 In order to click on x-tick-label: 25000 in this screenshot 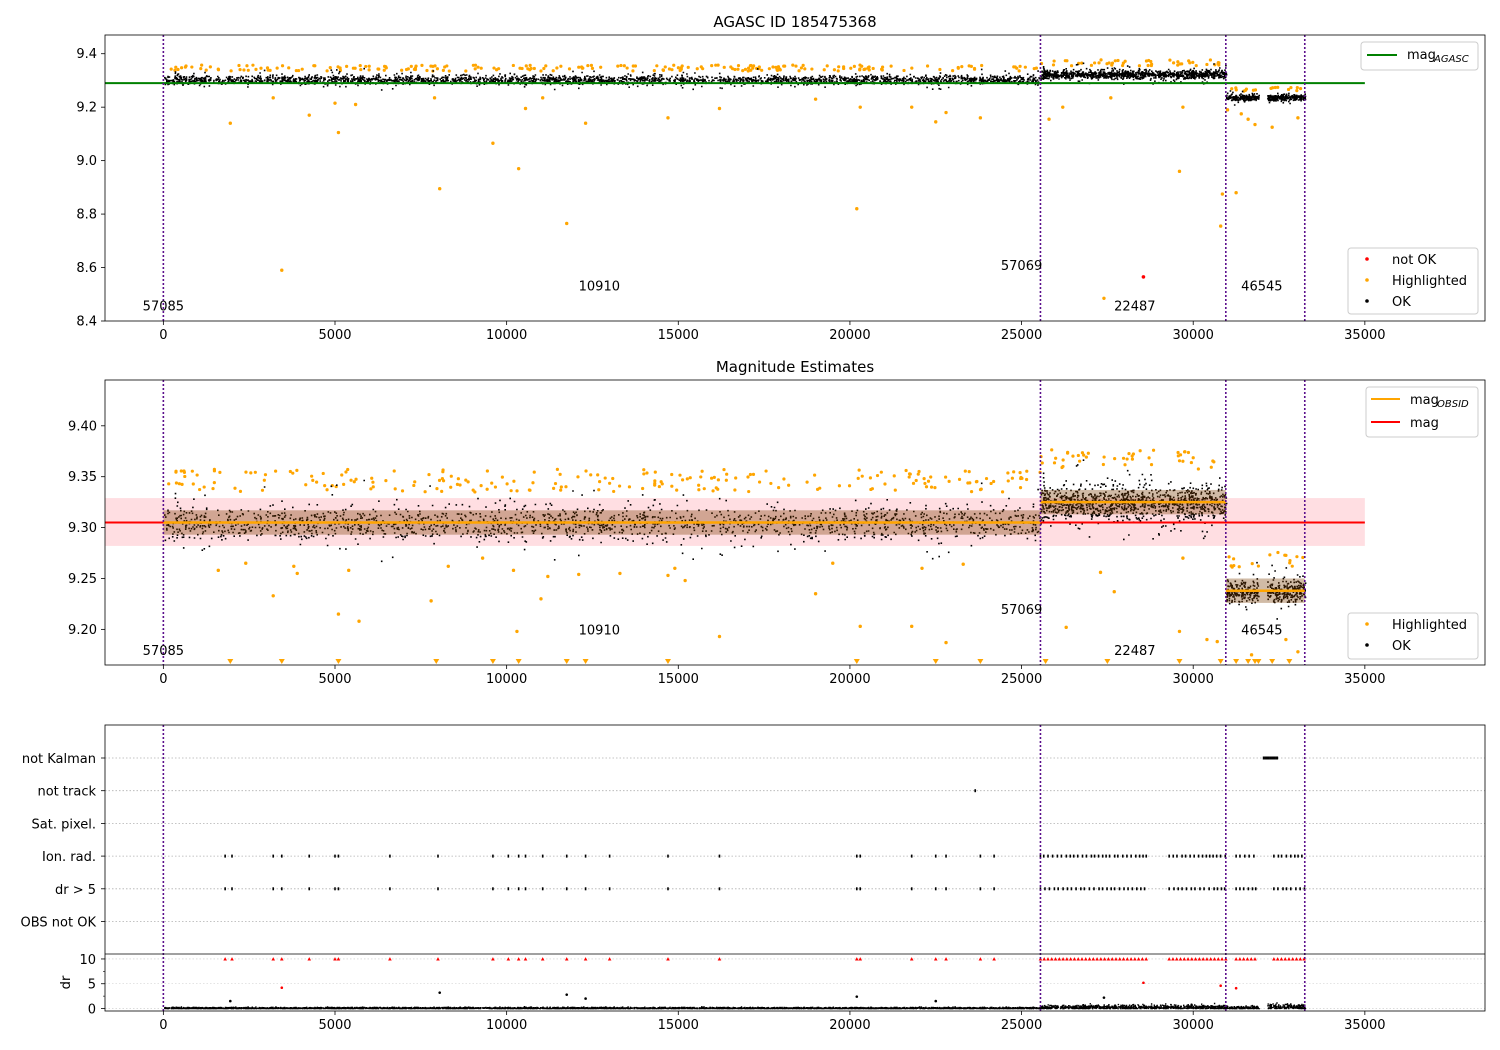, I will do `click(1021, 335)`.